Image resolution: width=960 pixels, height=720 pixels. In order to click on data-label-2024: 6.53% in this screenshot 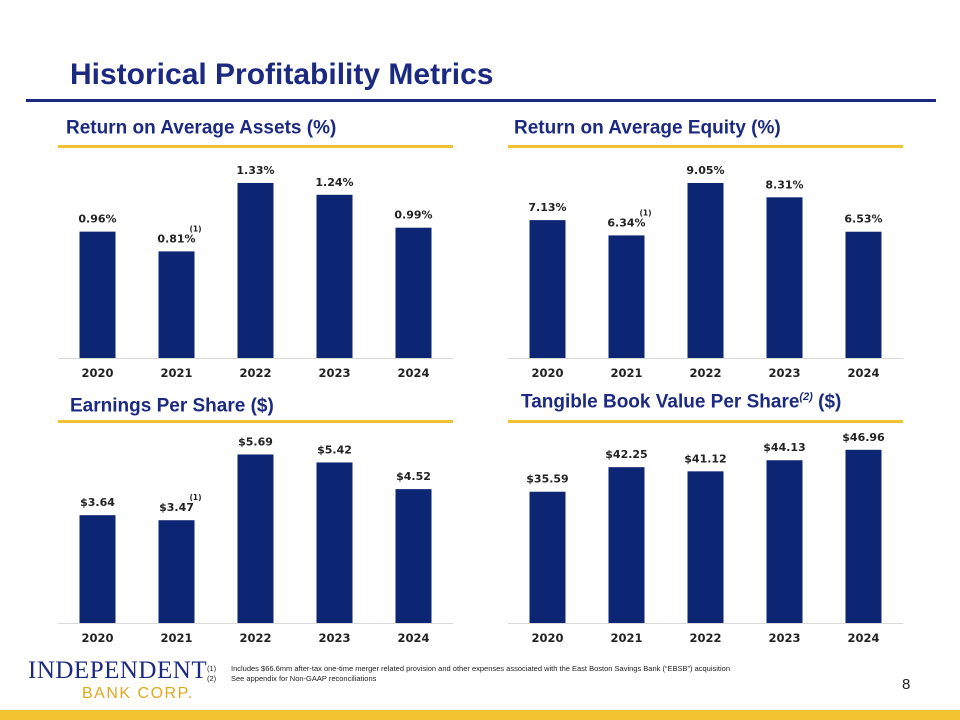, I will do `click(863, 219)`.